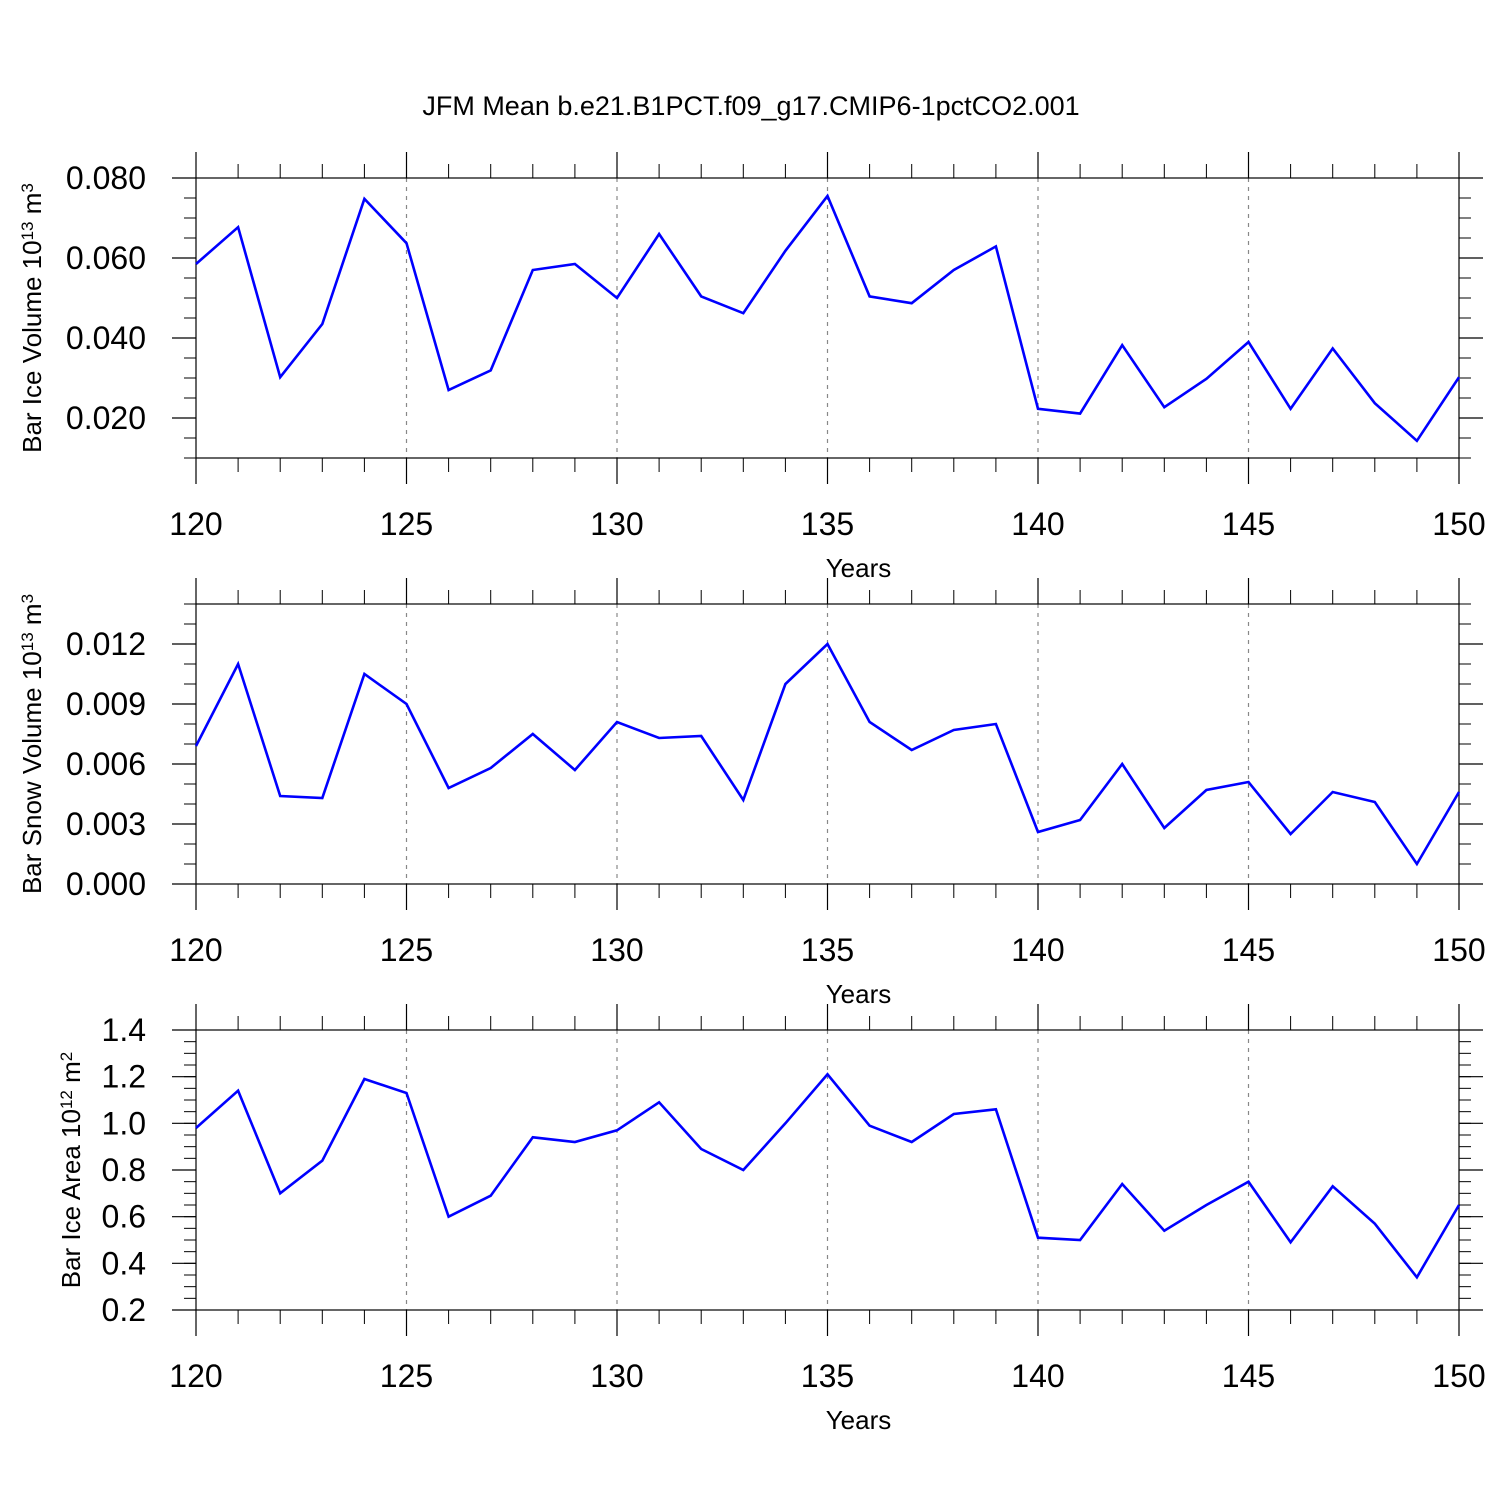  I want to click on x-tick-label: 145, so click(1248, 950).